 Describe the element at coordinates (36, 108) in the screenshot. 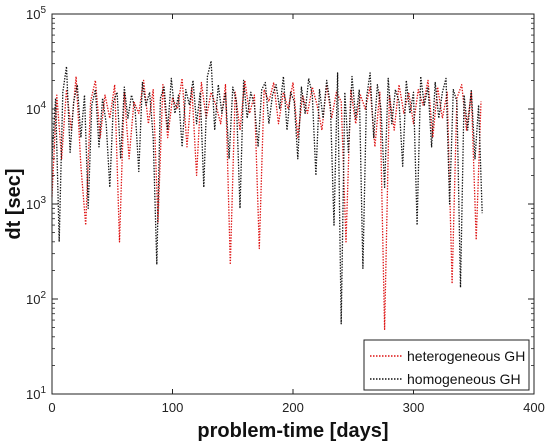

I see `y-tick-label: 10⁴` at that location.